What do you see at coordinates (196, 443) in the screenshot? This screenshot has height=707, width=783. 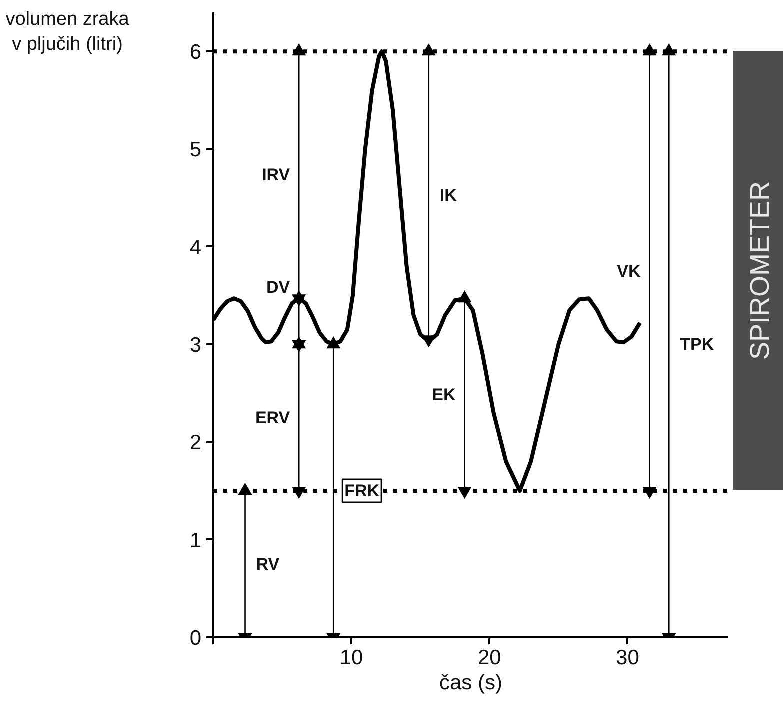 I see `y-tick-label: 2` at bounding box center [196, 443].